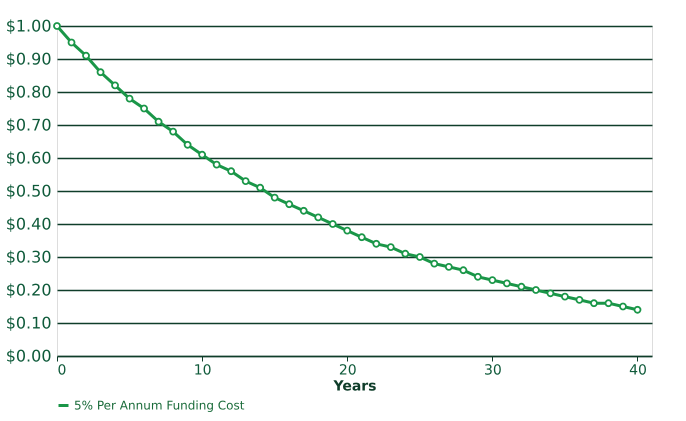 This screenshot has height=421, width=686. What do you see at coordinates (493, 370) in the screenshot?
I see `x-tick-label: 30` at bounding box center [493, 370].